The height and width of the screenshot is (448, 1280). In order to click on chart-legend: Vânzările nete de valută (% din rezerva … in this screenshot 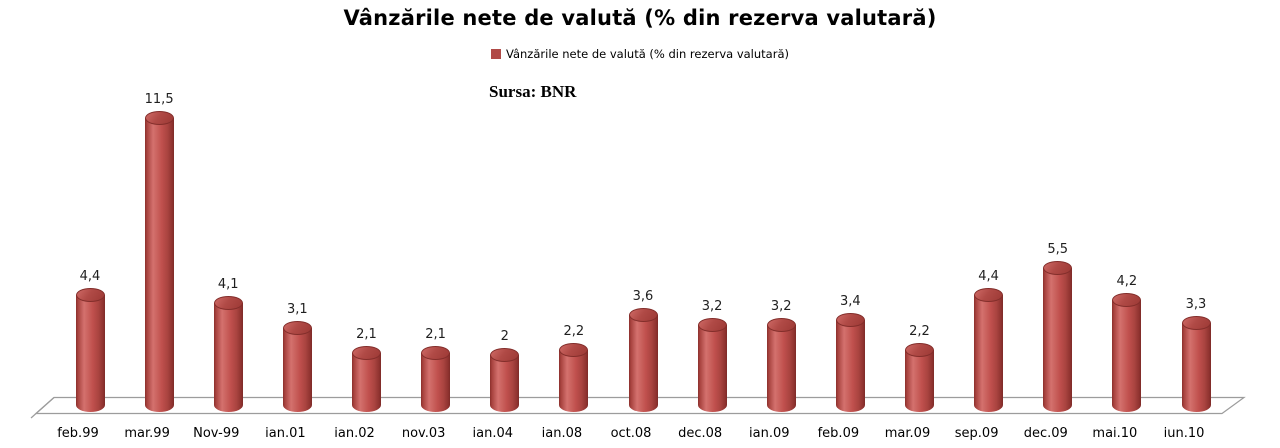, I will do `click(640, 54)`.